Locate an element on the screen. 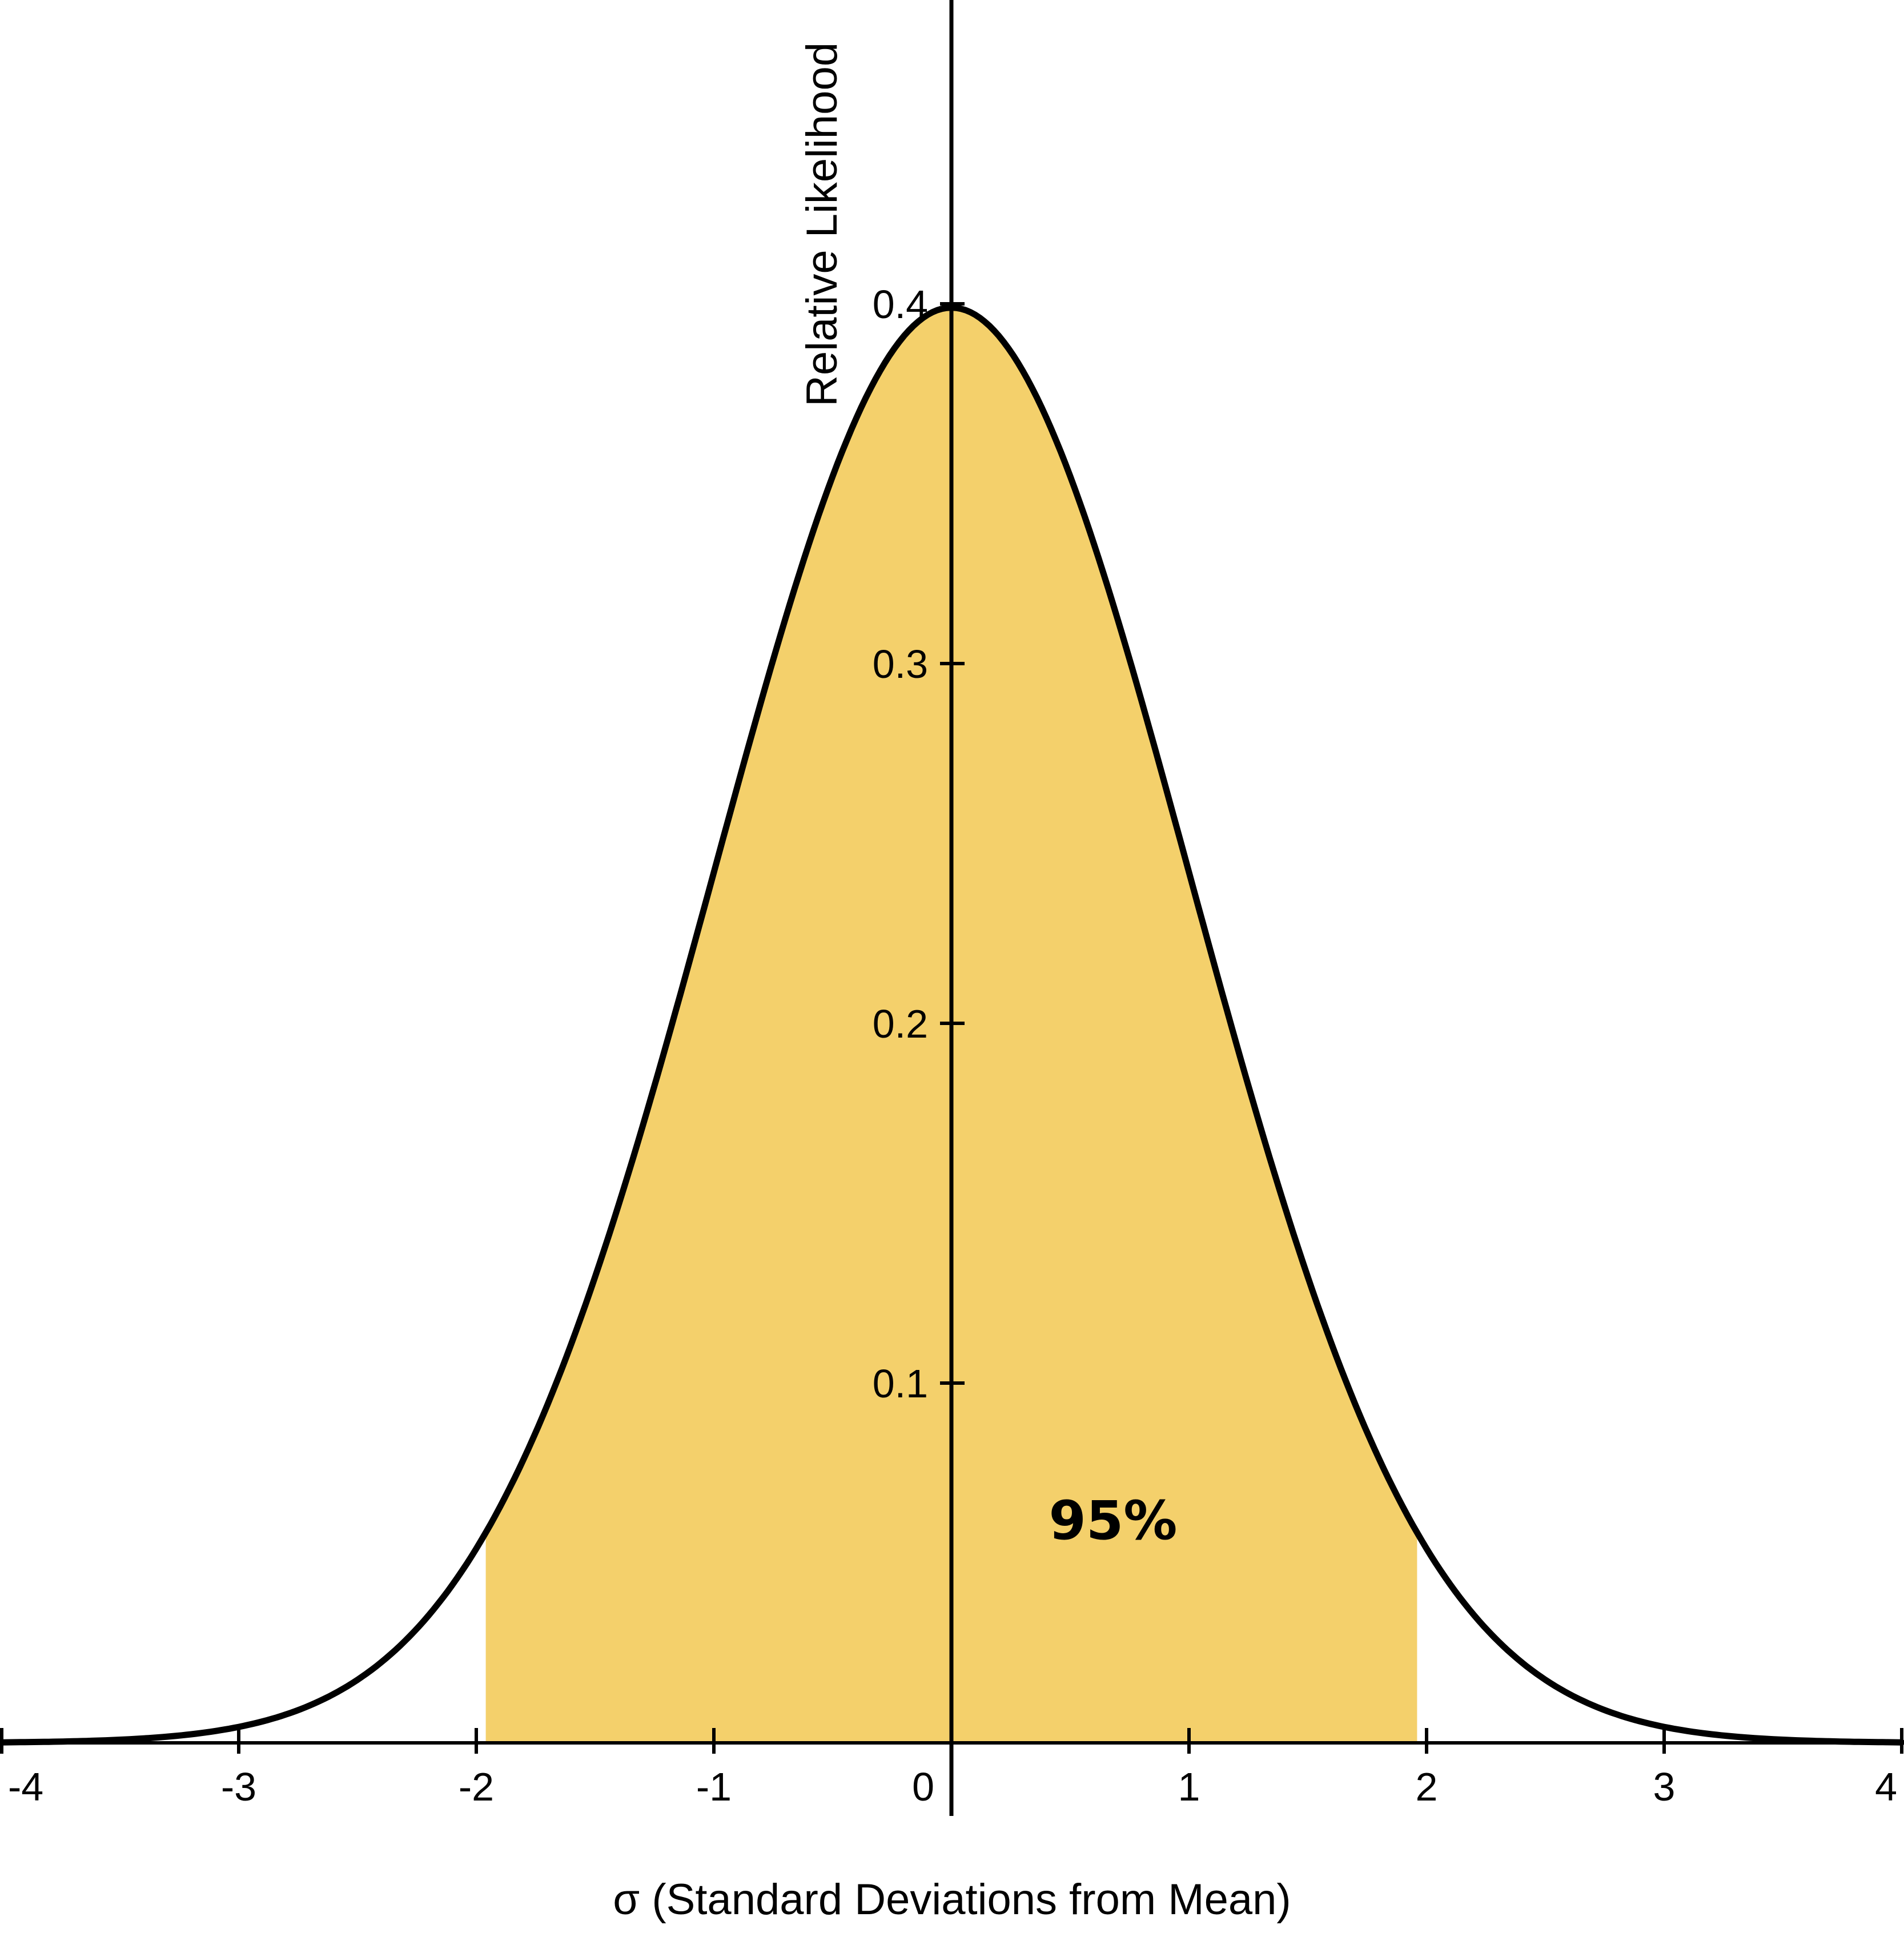 The width and height of the screenshot is (1904, 1937). x-tick-label: -1 is located at coordinates (714, 1787).